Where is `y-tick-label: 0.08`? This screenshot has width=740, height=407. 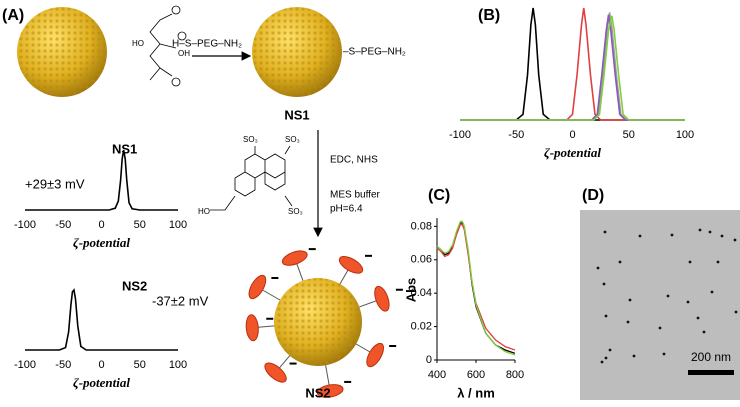 y-tick-label: 0.08 is located at coordinates (421, 226).